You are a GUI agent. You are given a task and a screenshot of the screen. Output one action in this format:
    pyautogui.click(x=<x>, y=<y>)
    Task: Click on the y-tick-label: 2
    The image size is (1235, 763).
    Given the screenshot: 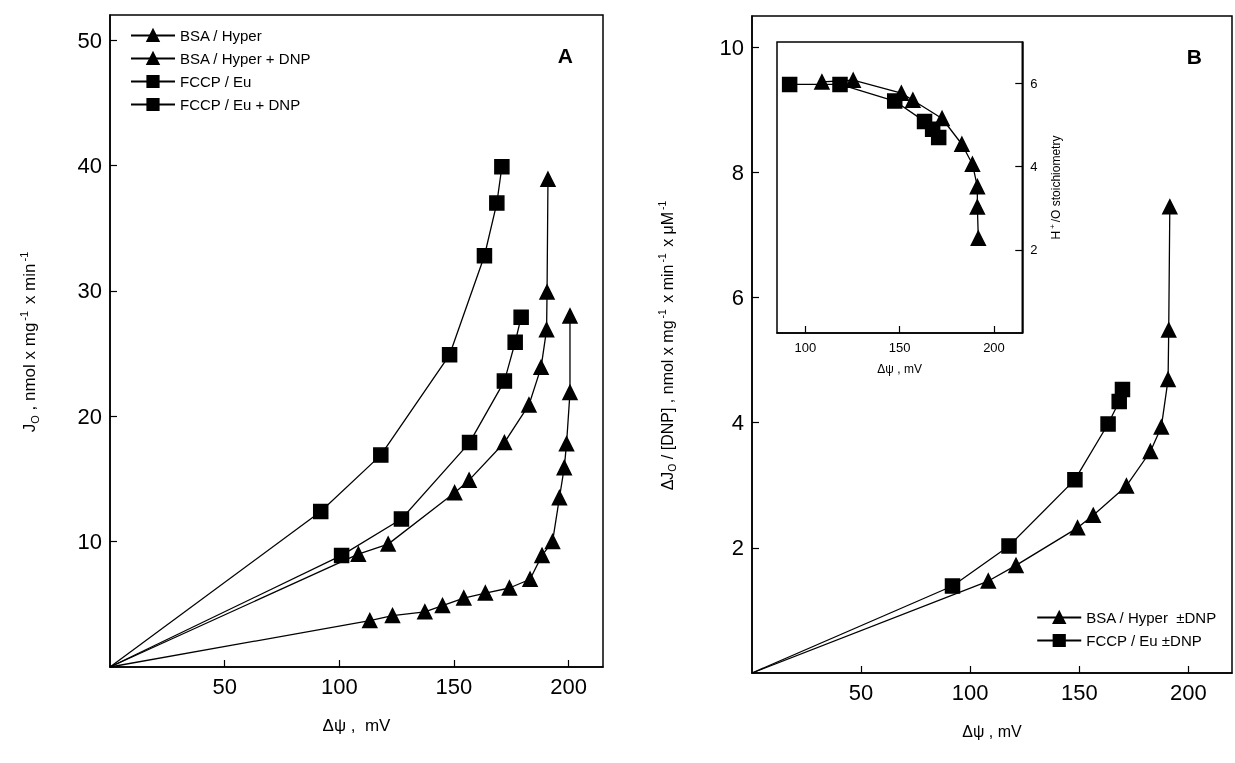 What is the action you would take?
    pyautogui.click(x=737, y=548)
    